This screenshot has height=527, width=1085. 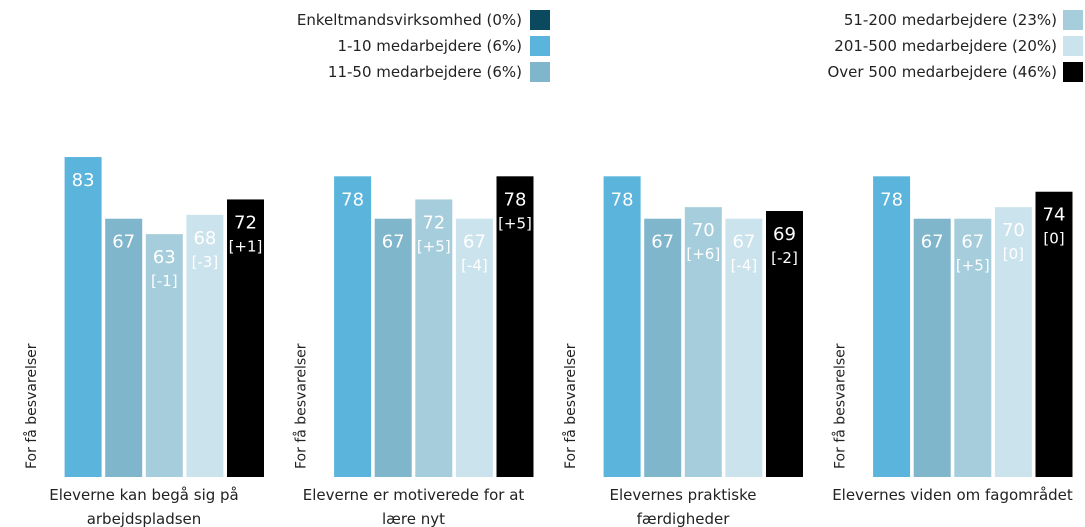 I want to click on change-label: [-2], so click(x=784, y=258).